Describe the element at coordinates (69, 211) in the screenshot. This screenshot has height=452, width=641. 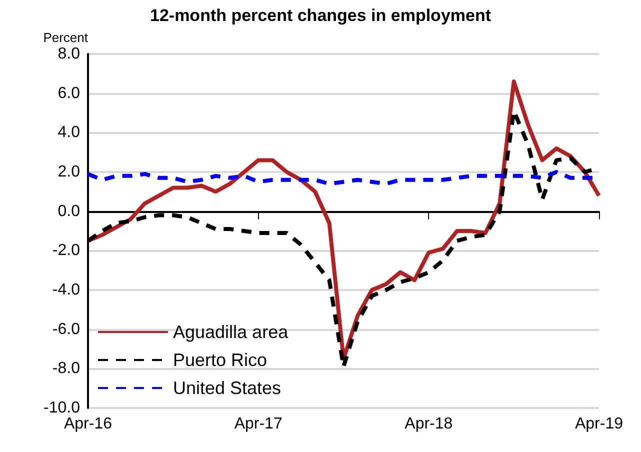
I see `y-tick-label: 0.0` at that location.